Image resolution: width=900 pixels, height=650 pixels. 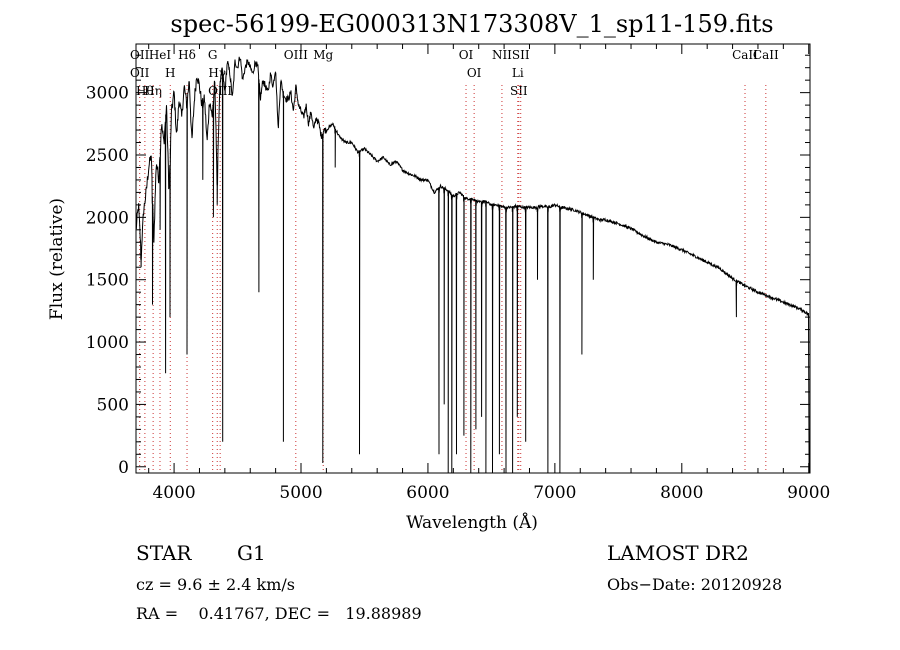 What do you see at coordinates (160, 55) in the screenshot?
I see `line-marker-label: HeI` at bounding box center [160, 55].